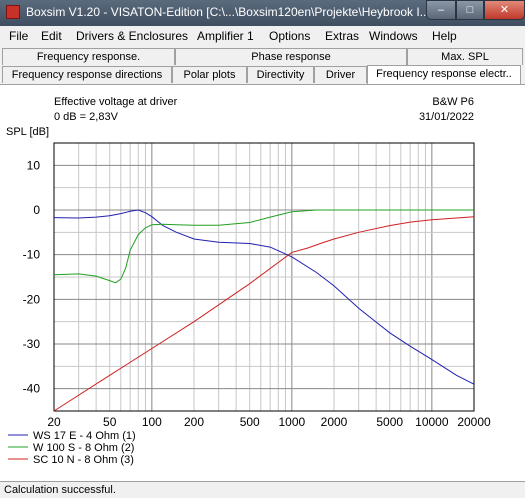  I want to click on y-tick-label: 0, so click(36, 210).